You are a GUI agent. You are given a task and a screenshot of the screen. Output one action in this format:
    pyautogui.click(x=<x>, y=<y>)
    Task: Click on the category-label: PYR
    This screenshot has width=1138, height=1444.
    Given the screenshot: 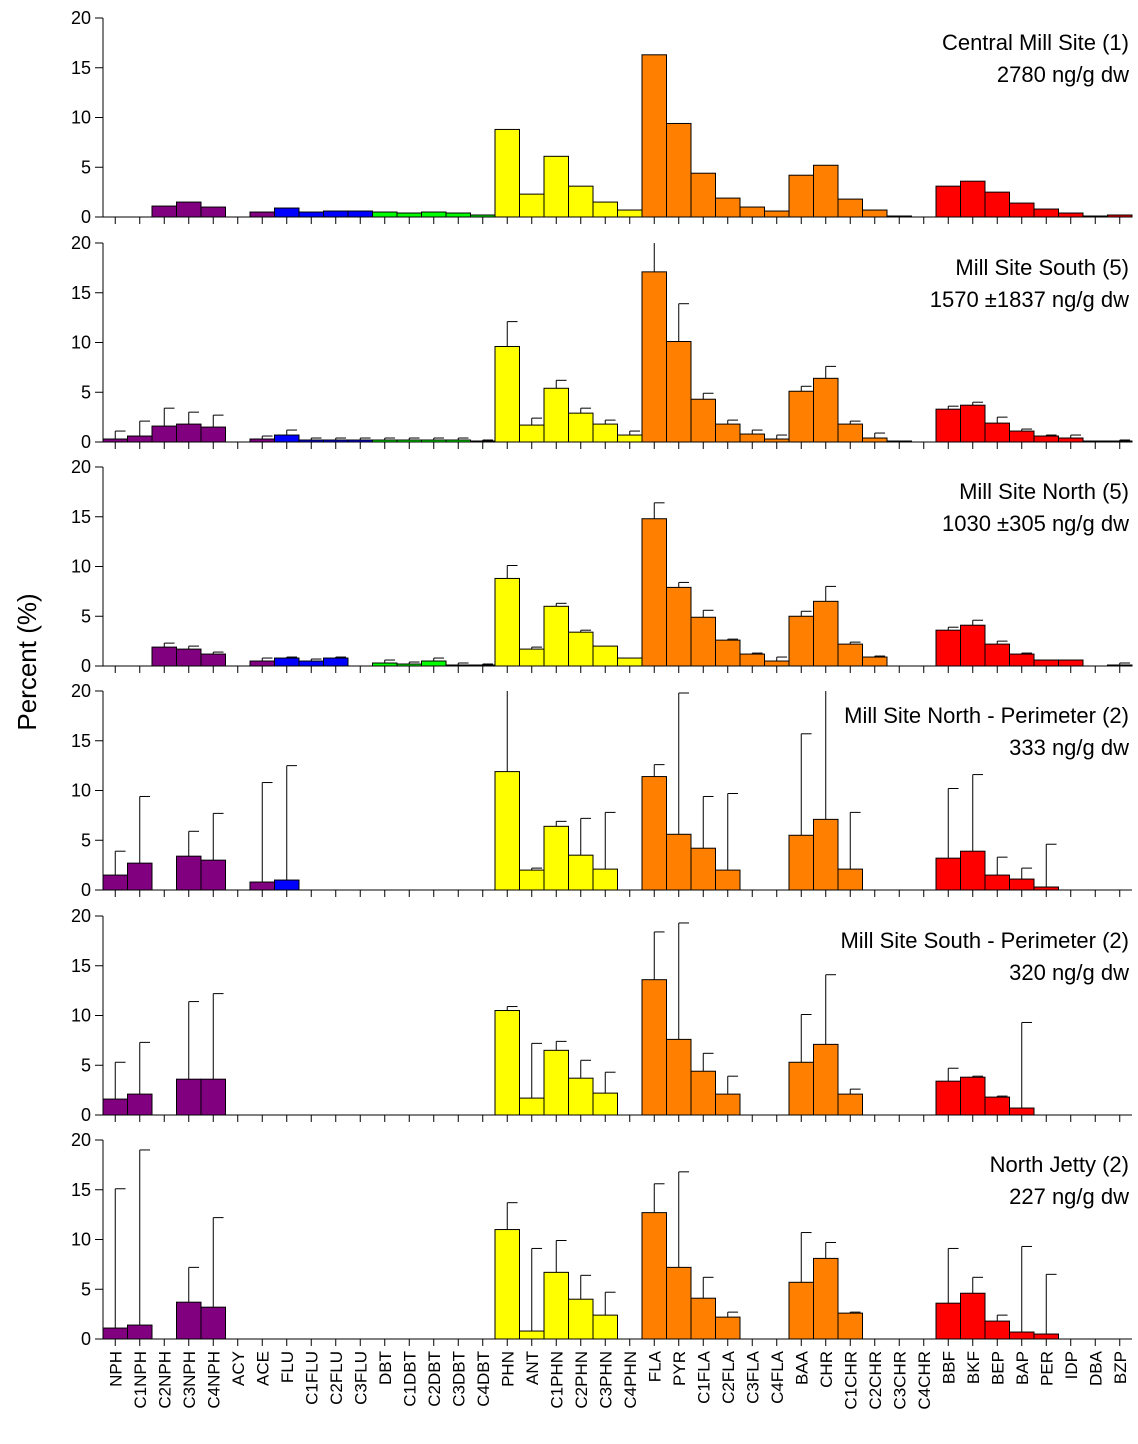 What is the action you would take?
    pyautogui.click(x=679, y=1368)
    